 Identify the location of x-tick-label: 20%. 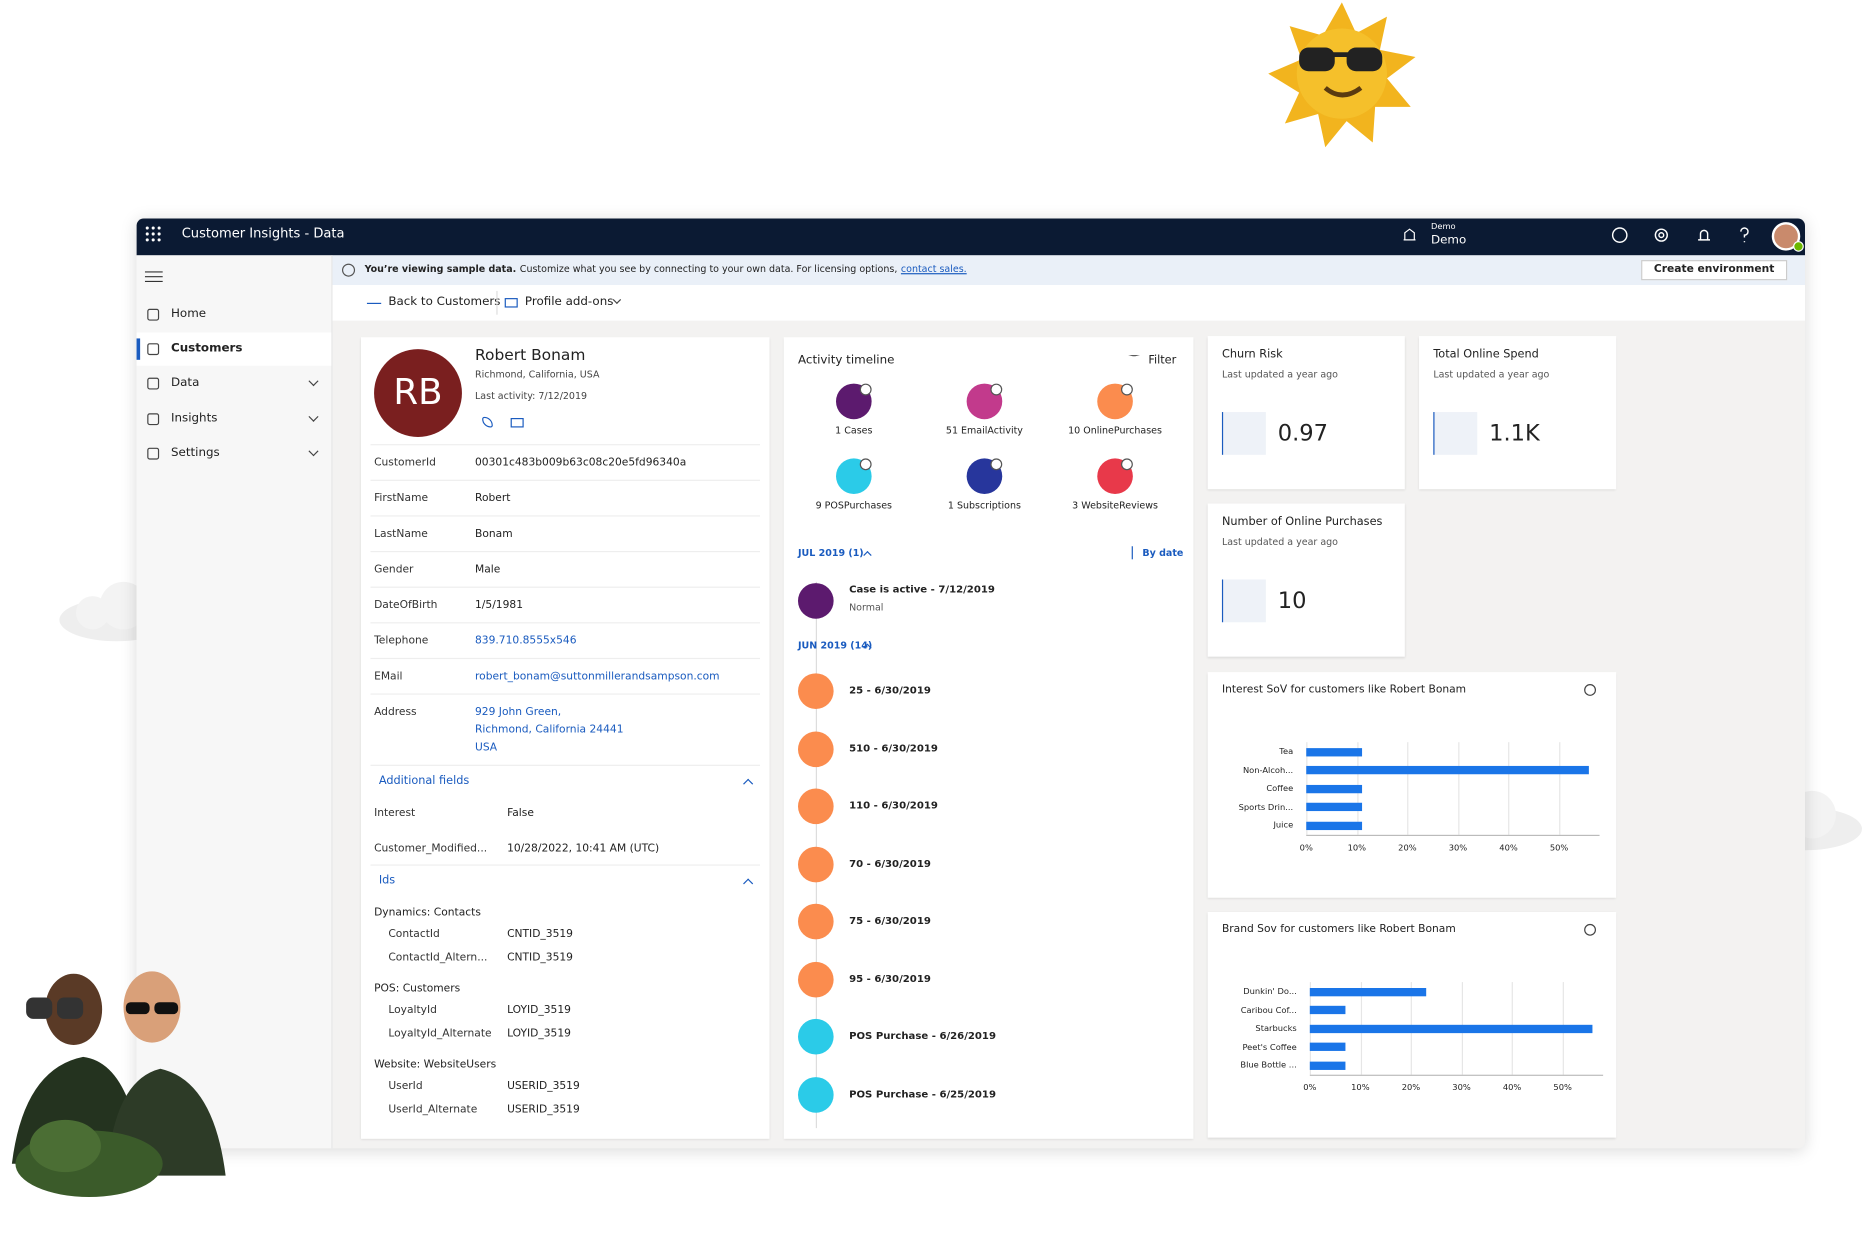
(1411, 1088).